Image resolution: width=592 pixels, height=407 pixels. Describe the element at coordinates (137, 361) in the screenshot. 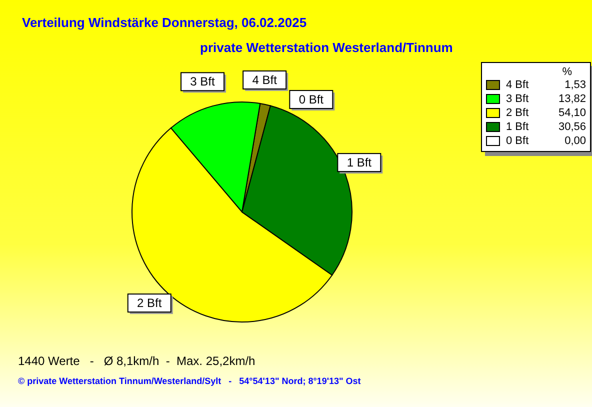

I see `text: 1440 Werte - Ø 8,1km/h - Max. 25,2km/h` at that location.